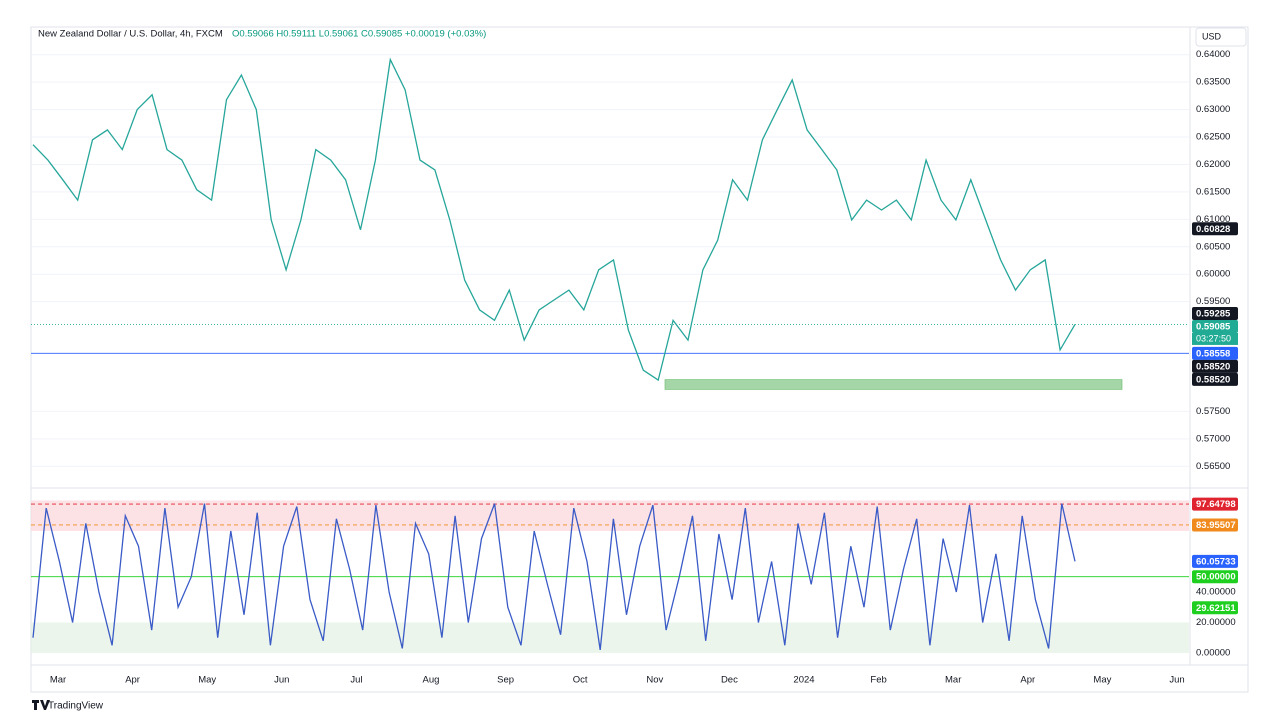  Describe the element at coordinates (1213, 301) in the screenshot. I see `y-tick-label: 0.59500` at that location.